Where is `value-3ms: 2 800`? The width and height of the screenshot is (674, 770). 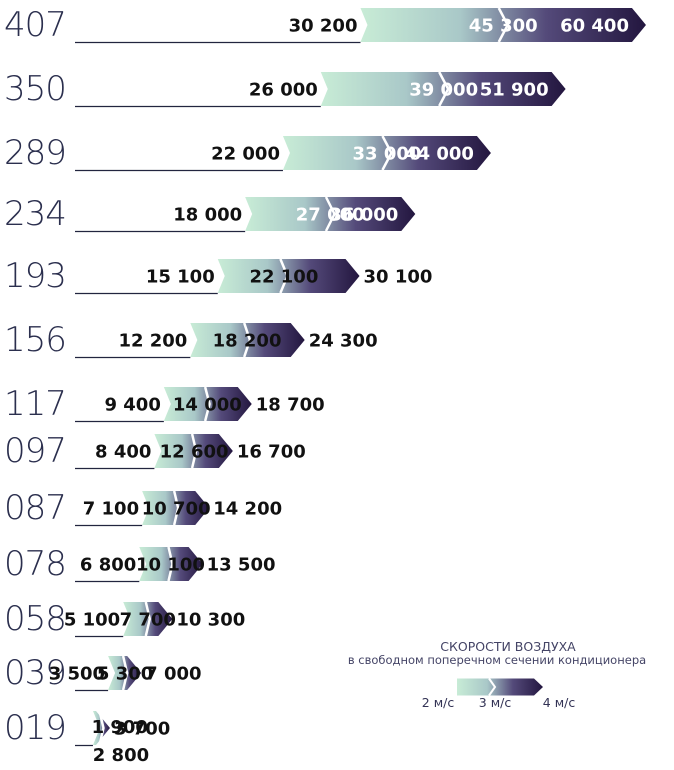
value-3ms: 2 800 is located at coordinates (121, 755).